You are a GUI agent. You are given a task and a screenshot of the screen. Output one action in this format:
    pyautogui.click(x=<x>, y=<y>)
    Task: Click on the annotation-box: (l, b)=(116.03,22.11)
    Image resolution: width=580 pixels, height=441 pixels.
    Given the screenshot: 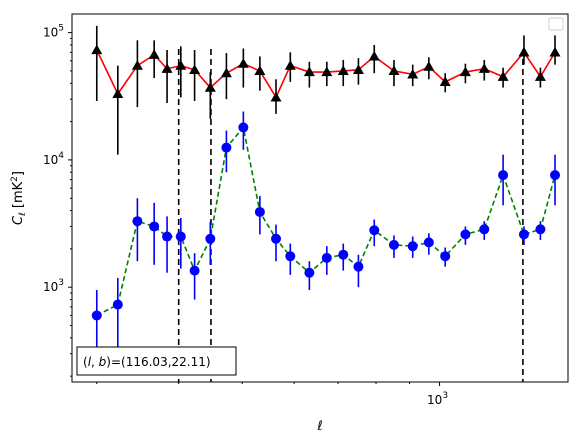 What is the action you would take?
    pyautogui.click(x=156, y=361)
    